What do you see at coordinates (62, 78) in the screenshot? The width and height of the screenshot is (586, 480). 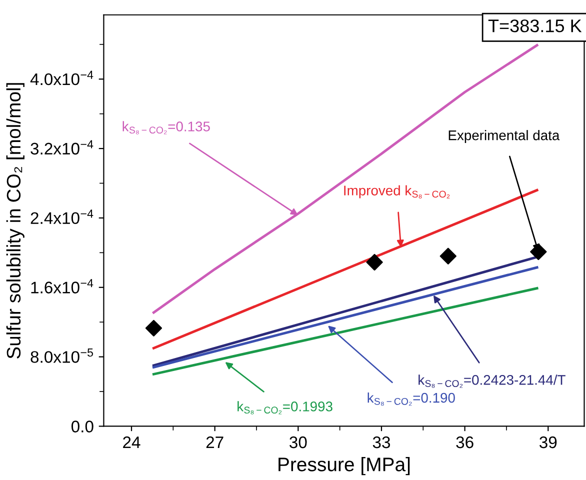 I see `y-tick-label: 4.0x10$^{−4}$` at bounding box center [62, 78].